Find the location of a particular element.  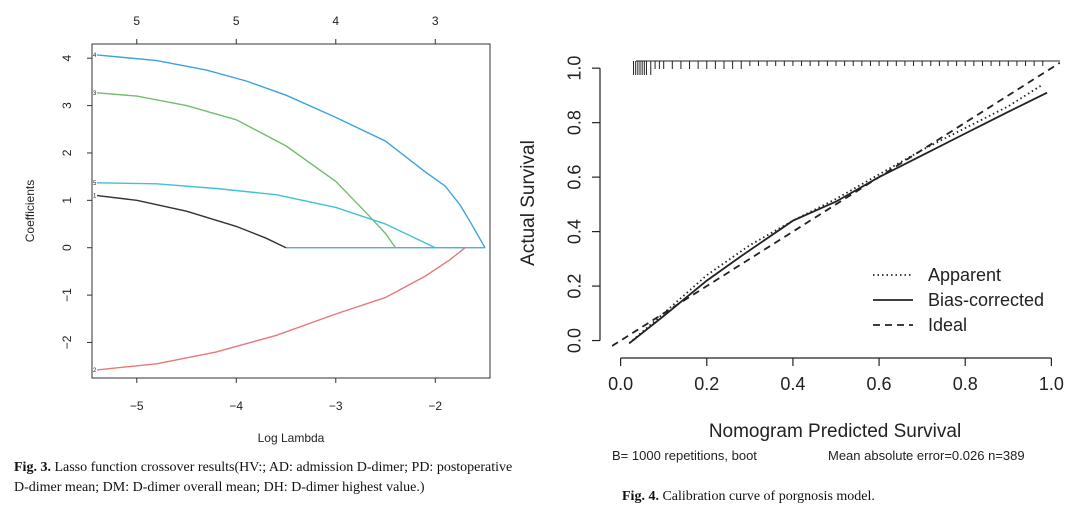

path-label-2: 2 is located at coordinates (95, 371).